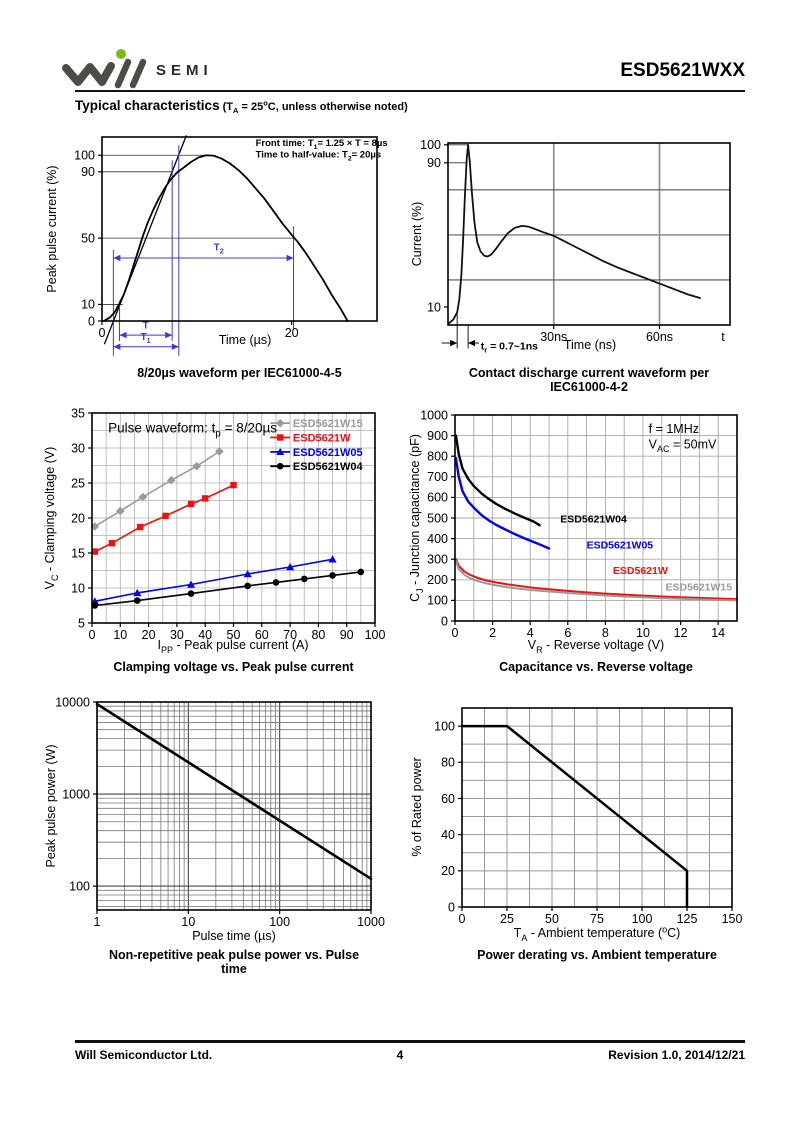 The width and height of the screenshot is (800, 1131). I want to click on svg-text: VAC = 50mV, so click(683, 445).